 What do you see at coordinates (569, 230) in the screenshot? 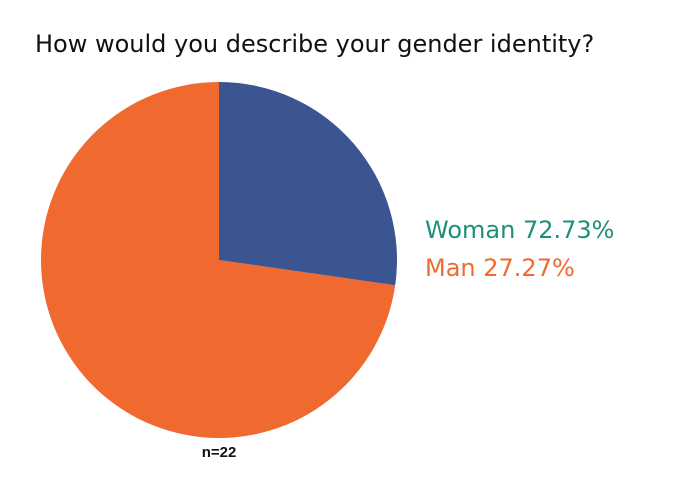
I see `legend-value: 72.73%` at bounding box center [569, 230].